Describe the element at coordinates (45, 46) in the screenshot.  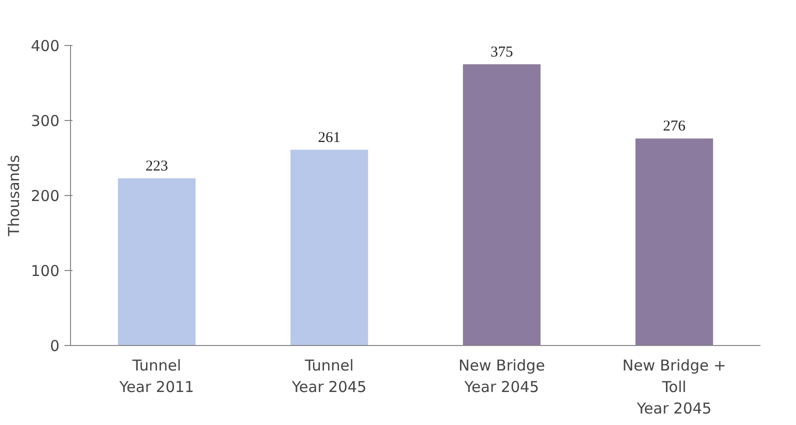
I see `y-tick-label: 400` at that location.